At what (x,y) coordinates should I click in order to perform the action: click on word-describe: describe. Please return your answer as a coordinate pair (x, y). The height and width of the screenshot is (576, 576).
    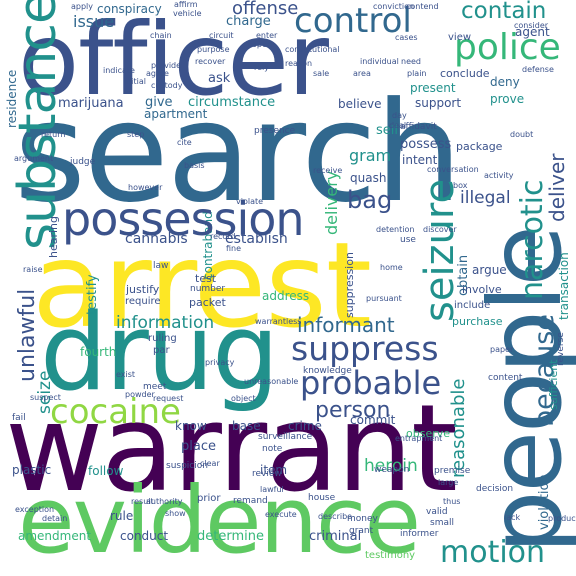
    Looking at the image, I should click on (335, 516).